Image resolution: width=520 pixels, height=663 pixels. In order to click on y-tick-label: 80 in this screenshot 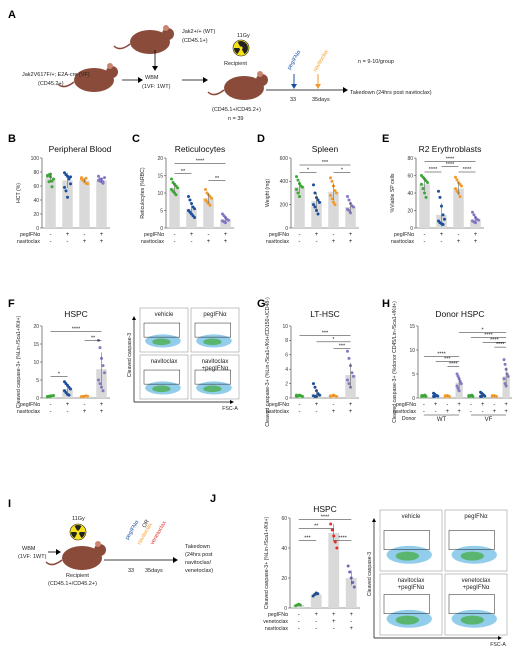, I will do `click(36, 173)`.